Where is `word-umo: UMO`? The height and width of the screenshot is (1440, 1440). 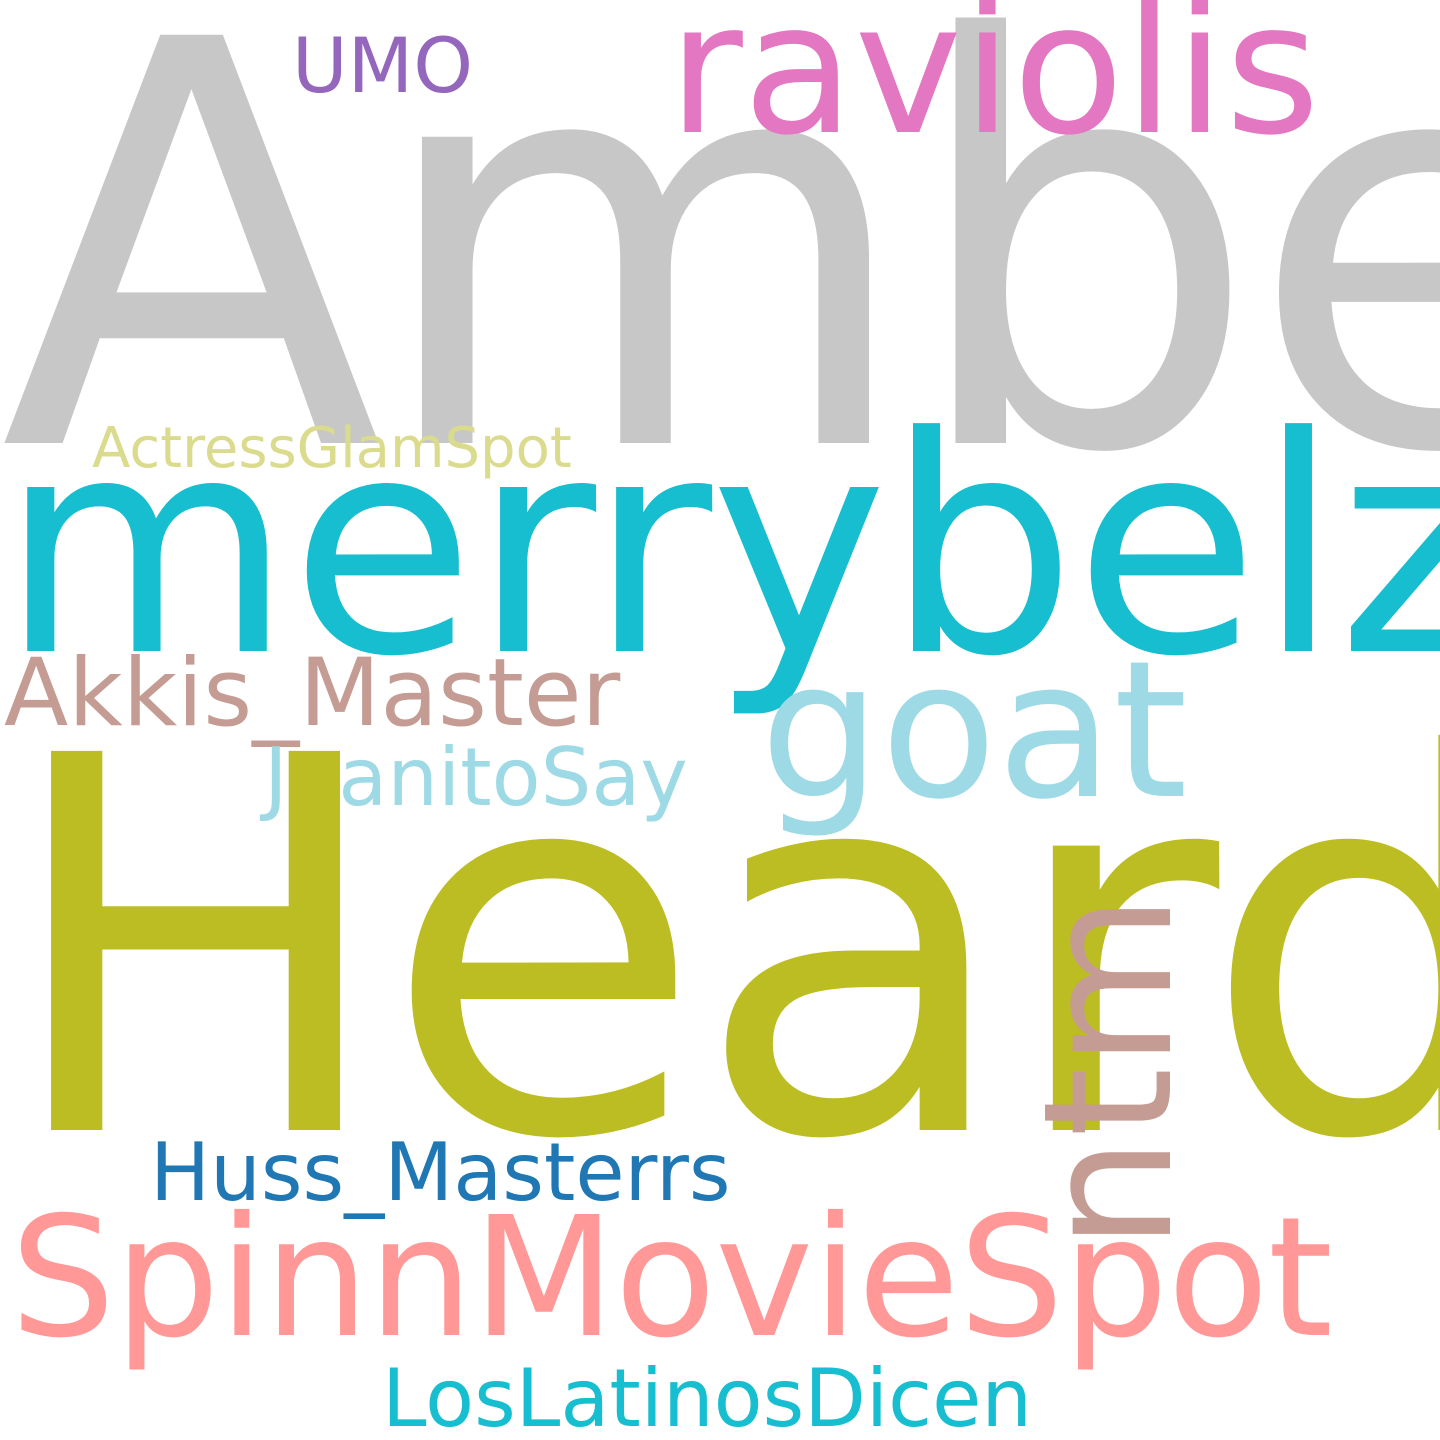 word-umo: UMO is located at coordinates (383, 65).